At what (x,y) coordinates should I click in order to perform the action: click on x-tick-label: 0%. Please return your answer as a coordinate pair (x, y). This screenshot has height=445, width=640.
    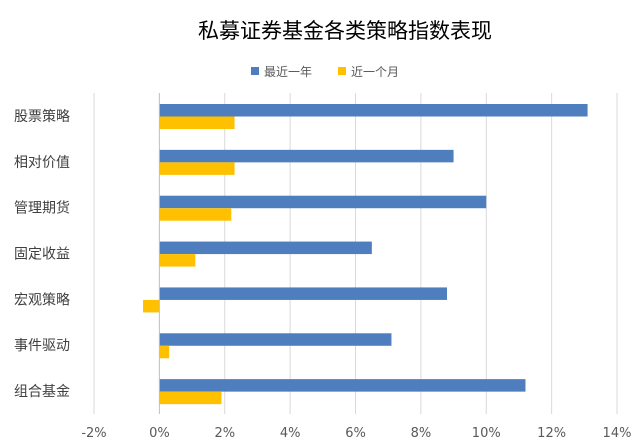
    Looking at the image, I should click on (159, 433).